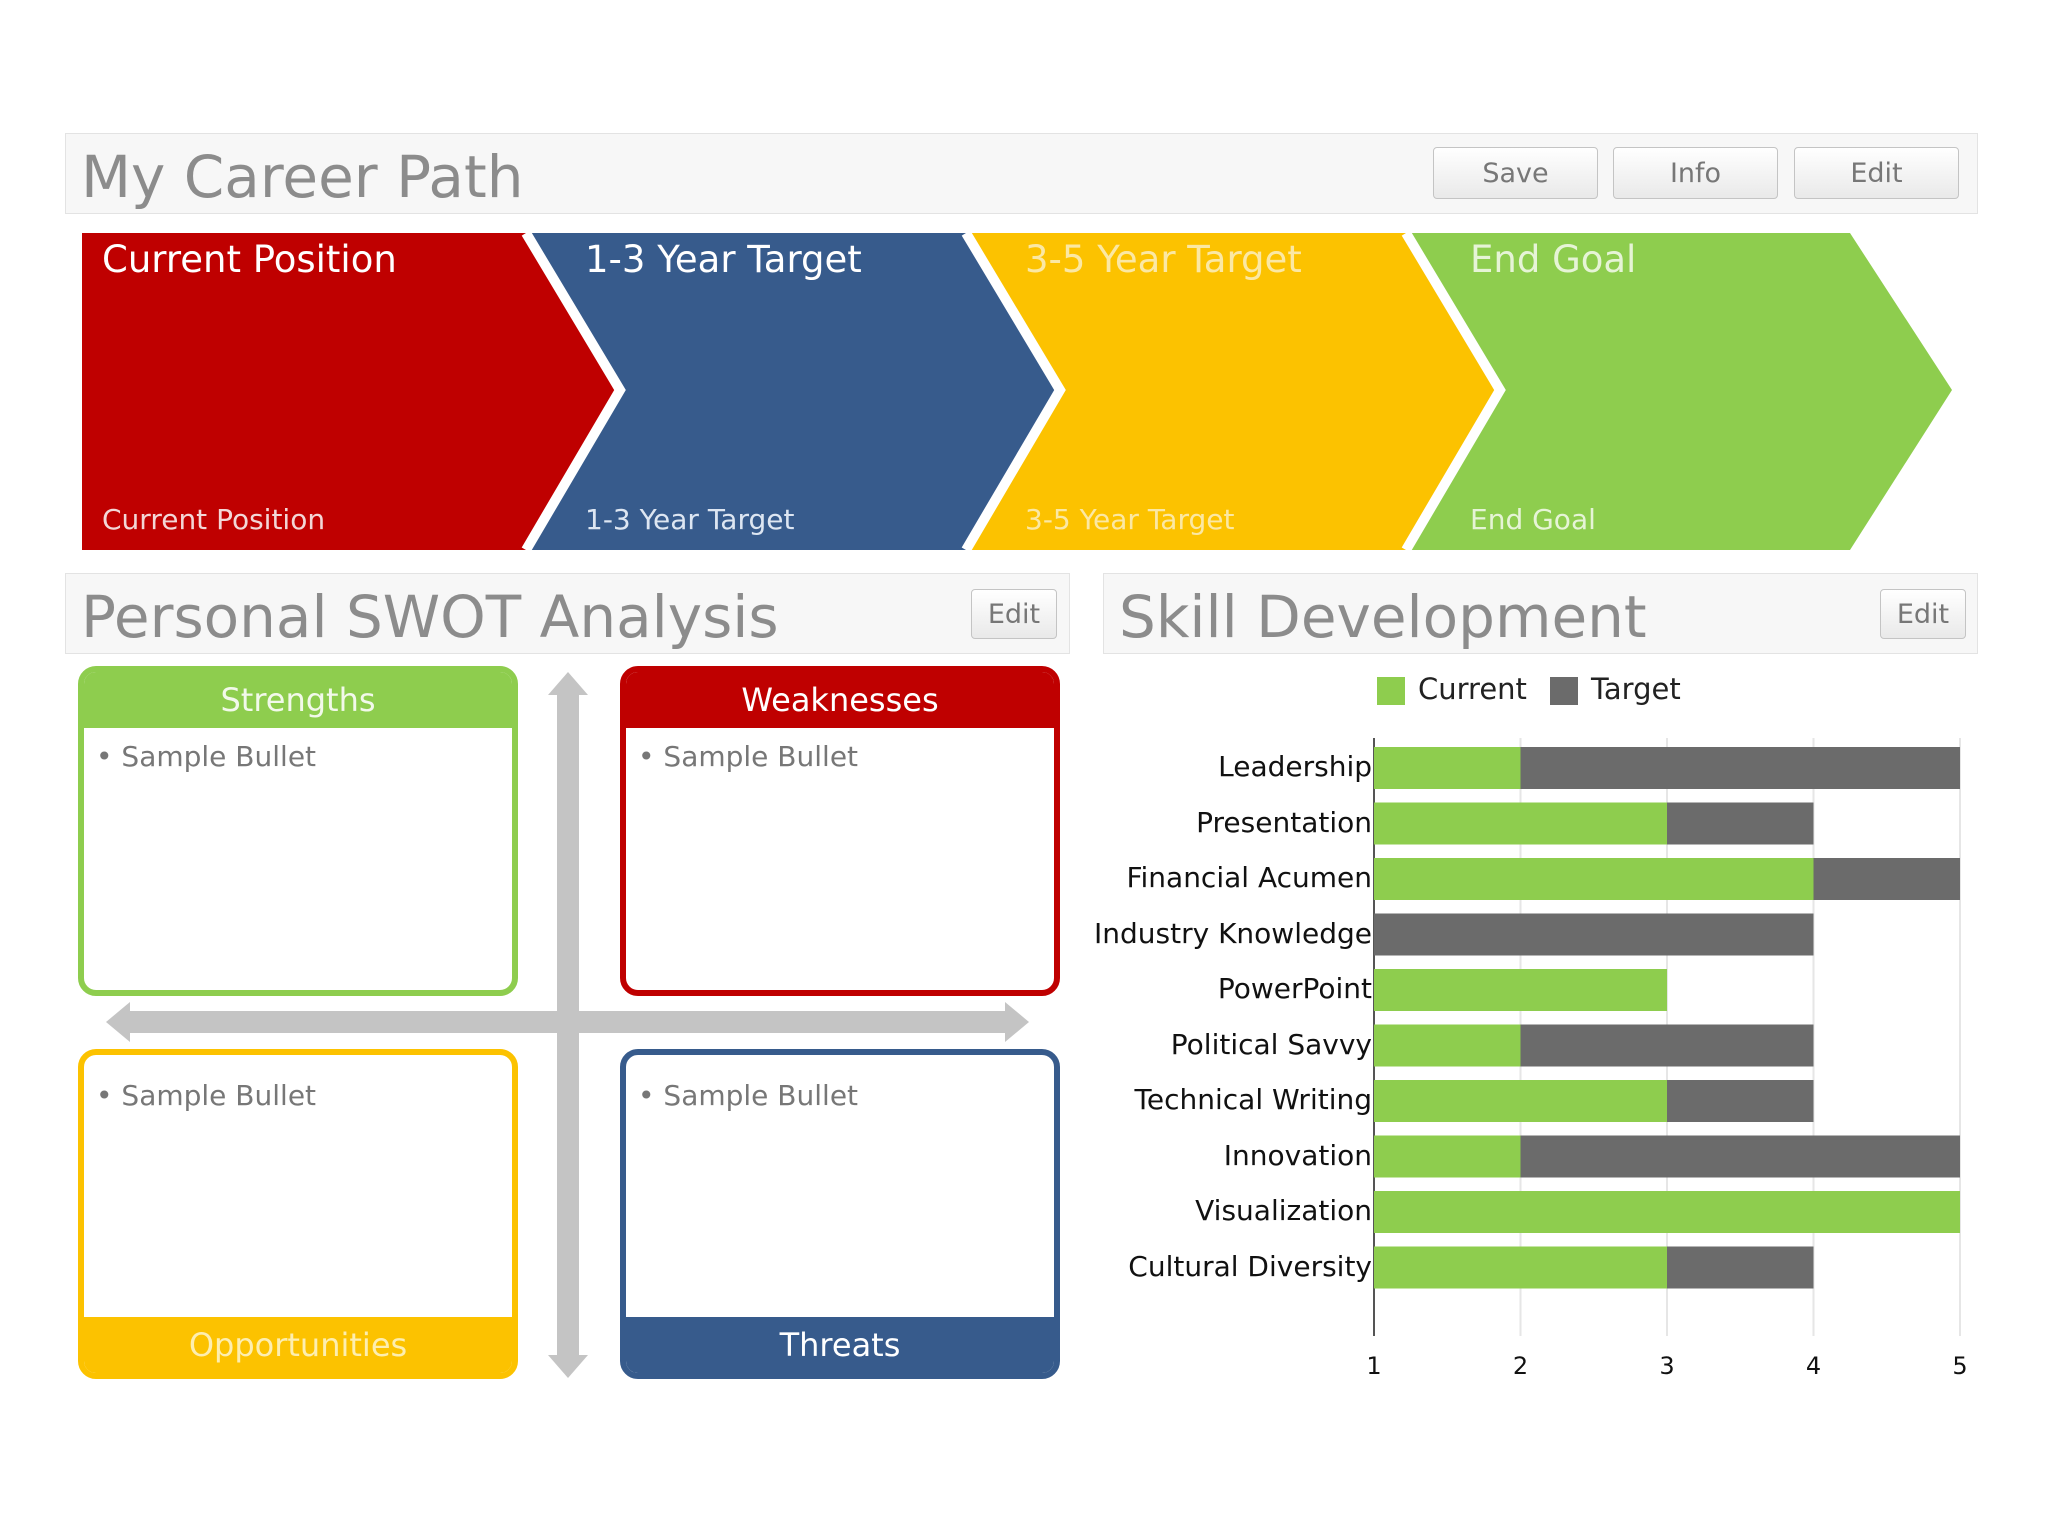 The height and width of the screenshot is (1536, 2048). Describe the element at coordinates (118, 1022) in the screenshot. I see `arrow-left-icon` at that location.